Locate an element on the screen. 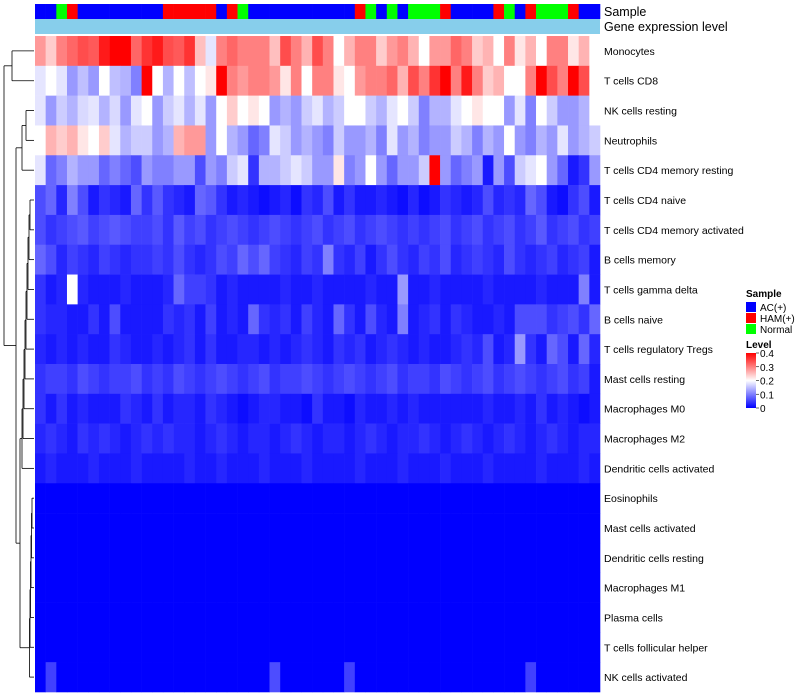 Image resolution: width=800 pixels, height=700 pixels. row-label: Eosinophils is located at coordinates (631, 499).